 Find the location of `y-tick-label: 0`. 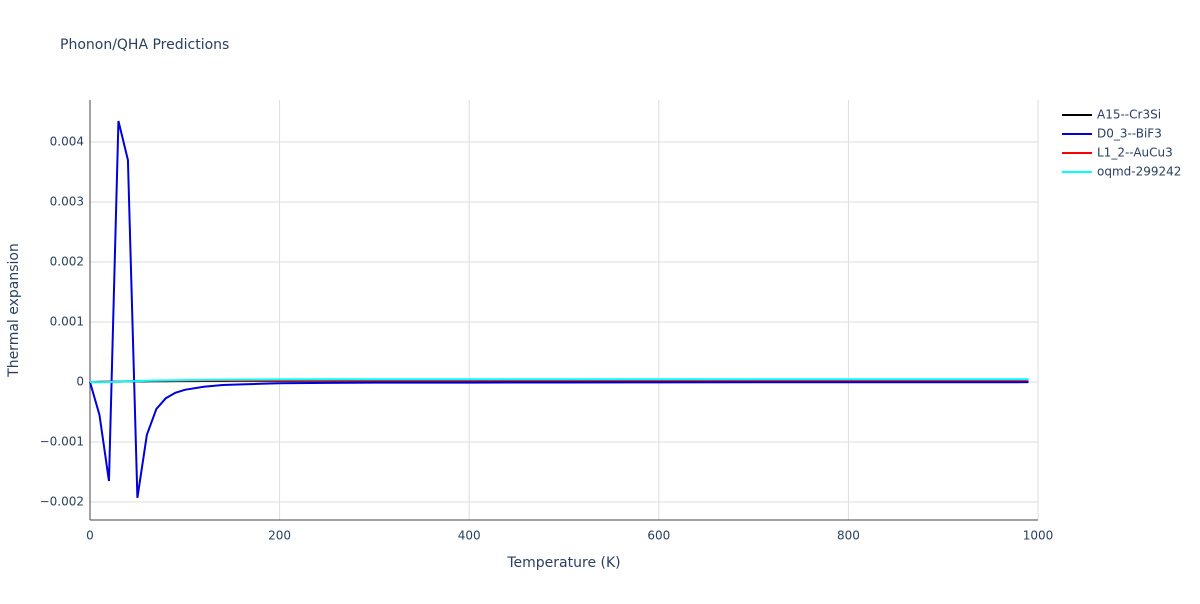

y-tick-label: 0 is located at coordinates (80, 382).